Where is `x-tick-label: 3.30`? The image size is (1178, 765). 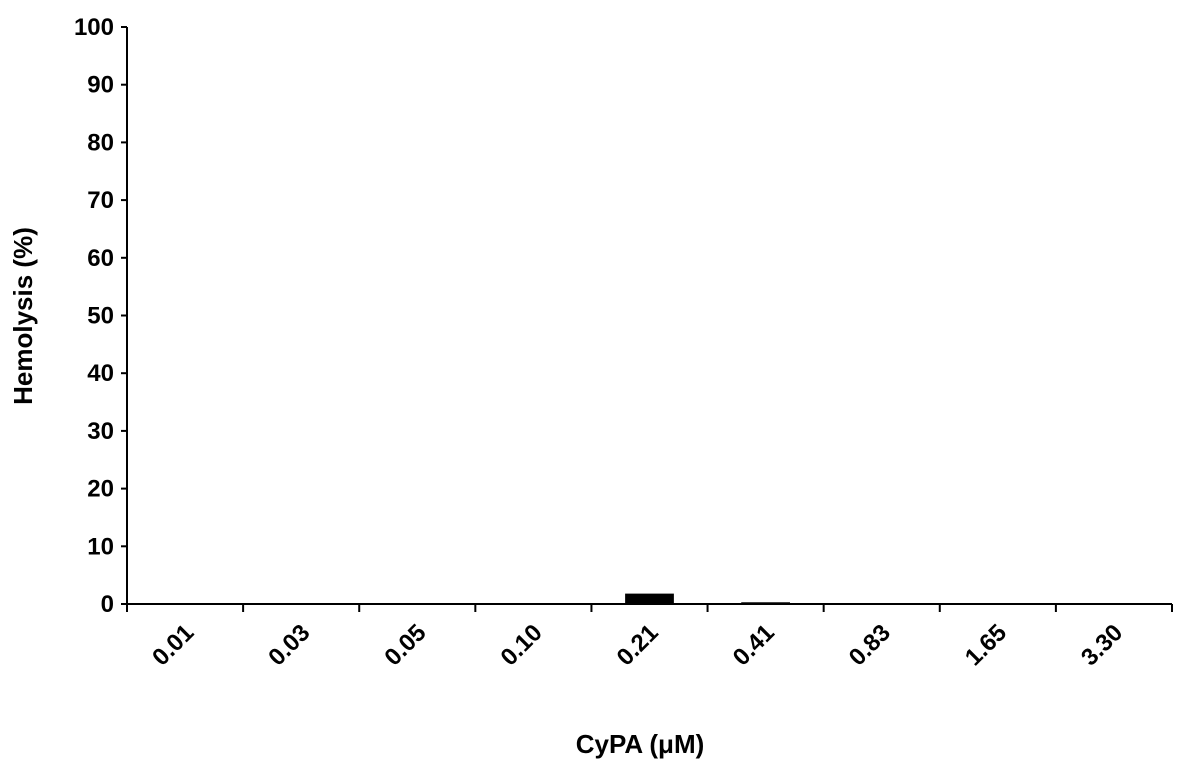
x-tick-label: 3.30 is located at coordinates (1102, 645).